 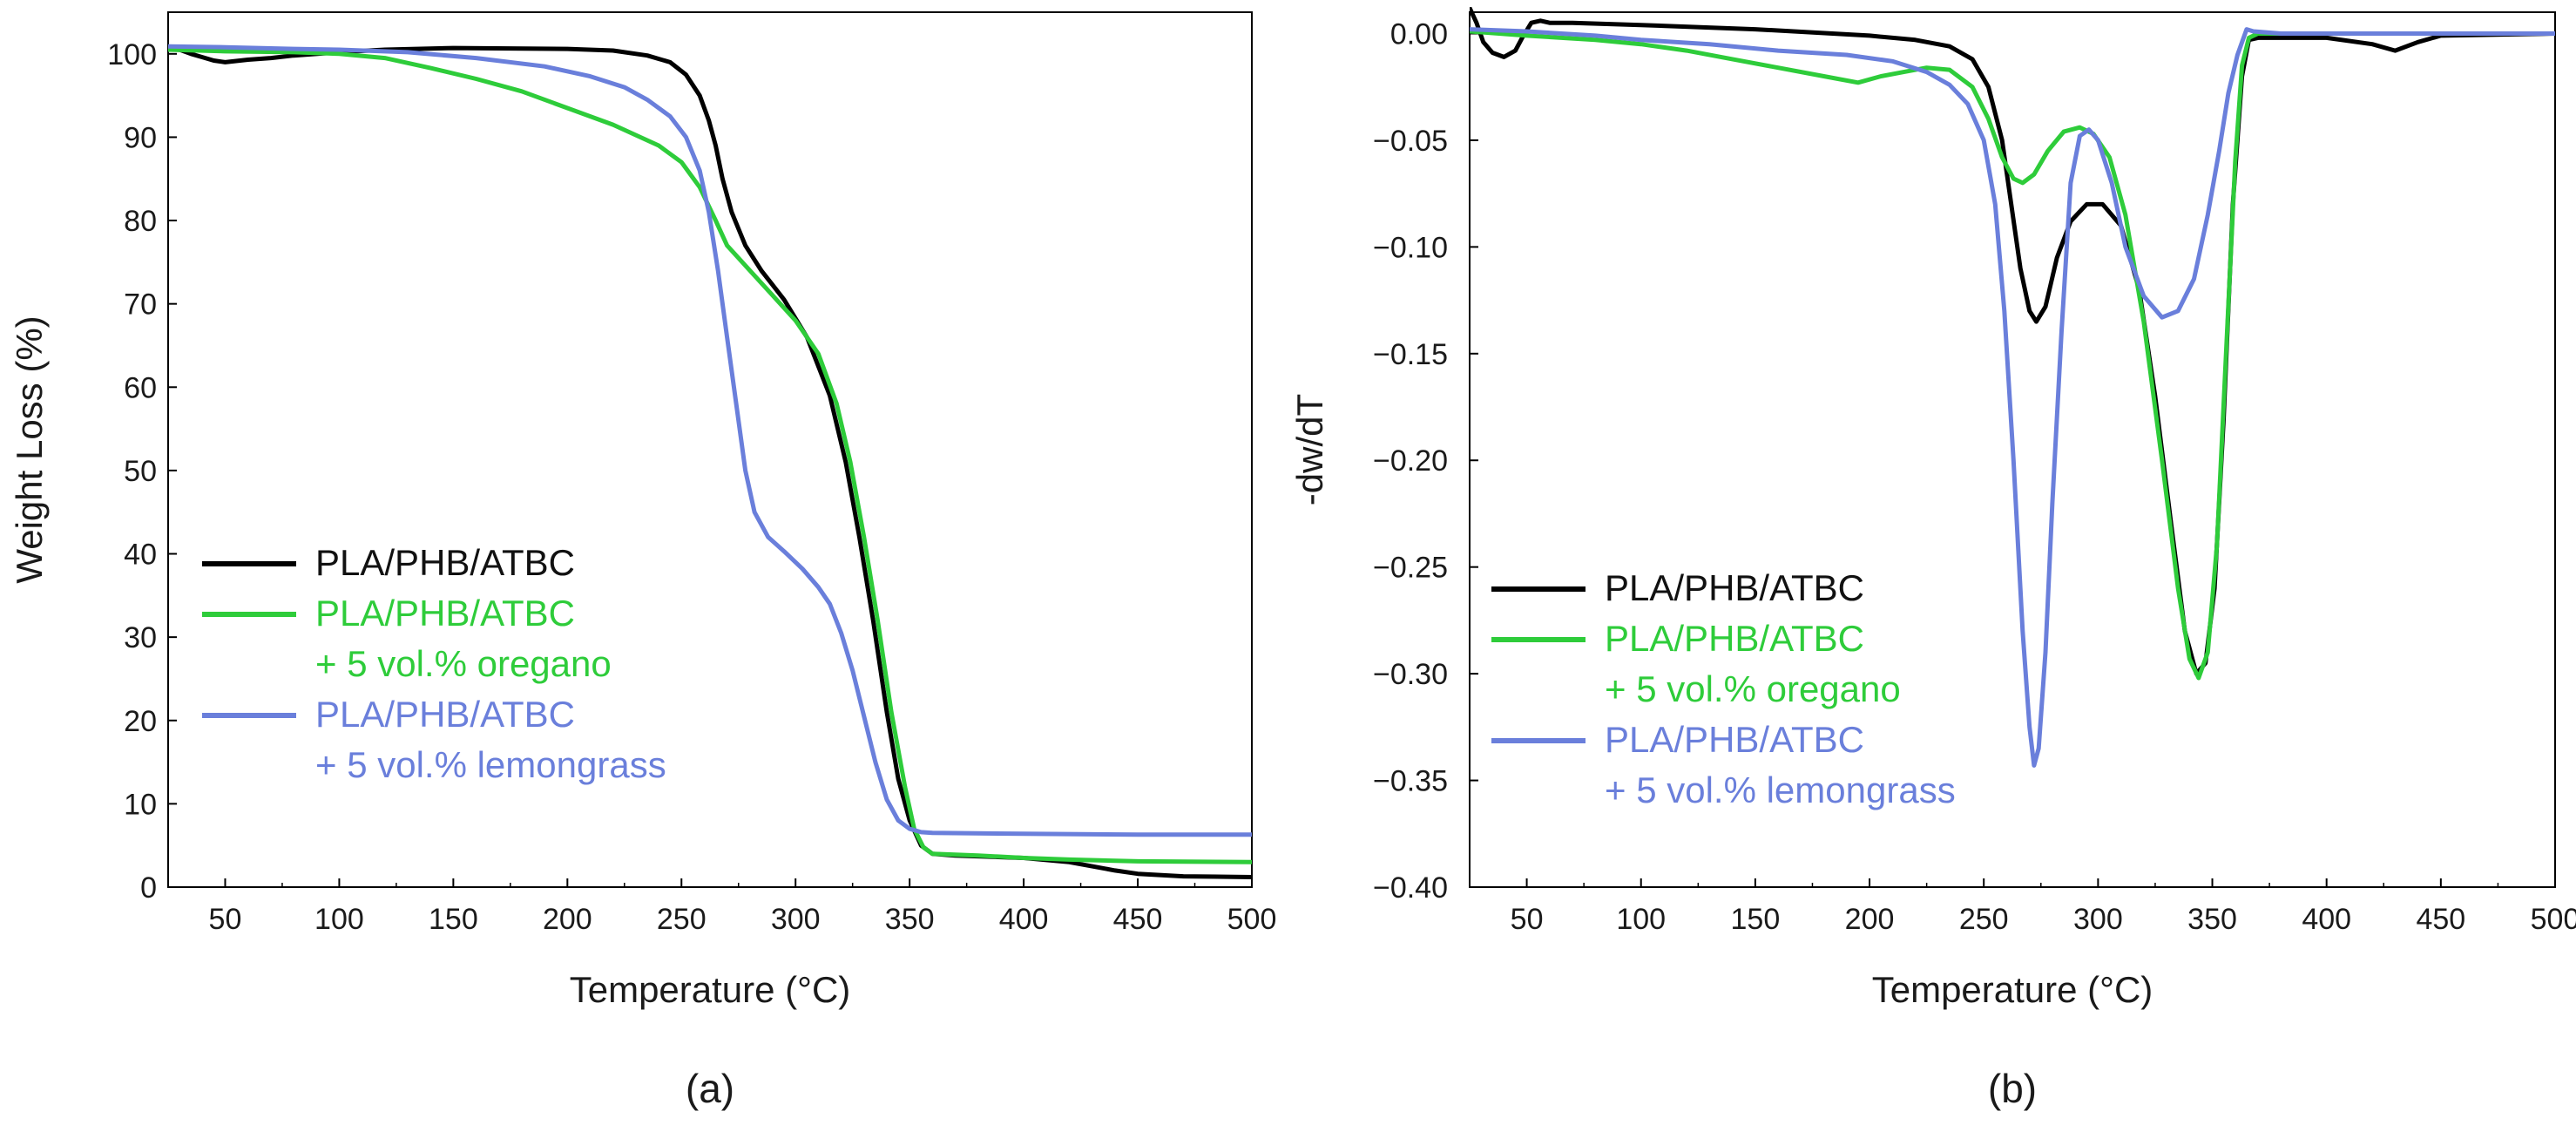 I want to click on panel-label: (a), so click(x=710, y=1088).